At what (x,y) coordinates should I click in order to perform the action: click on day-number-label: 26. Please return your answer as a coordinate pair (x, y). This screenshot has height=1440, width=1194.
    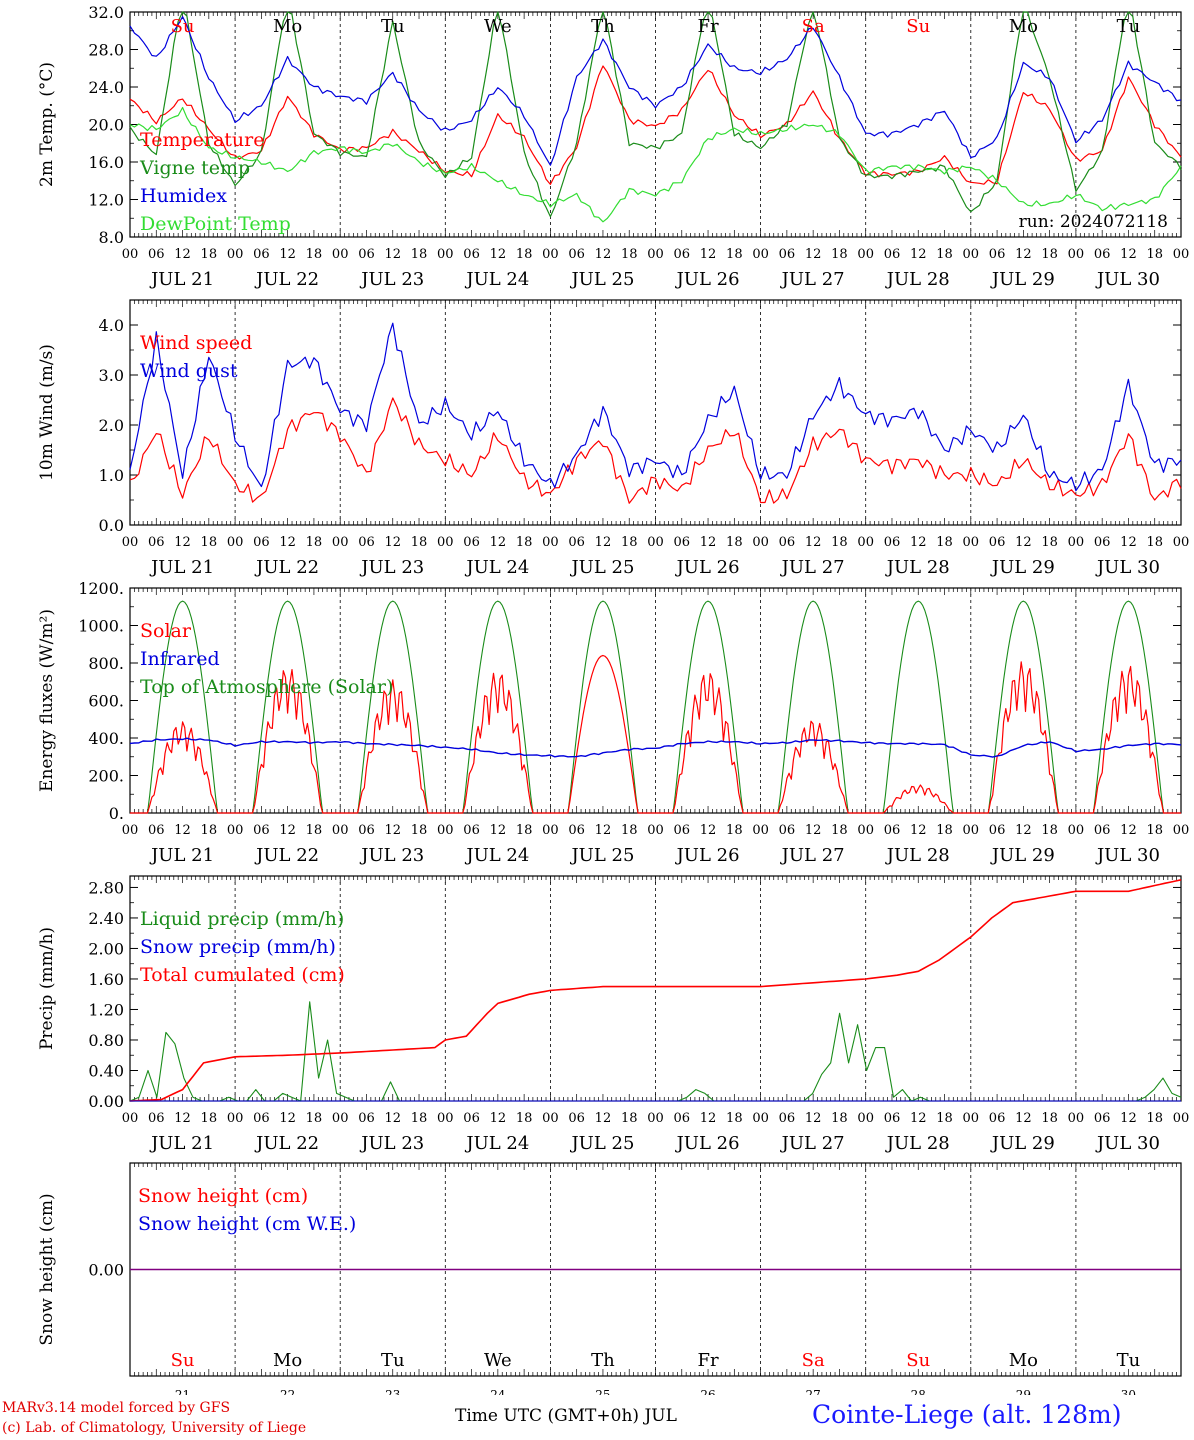
    Looking at the image, I should click on (707, 1391).